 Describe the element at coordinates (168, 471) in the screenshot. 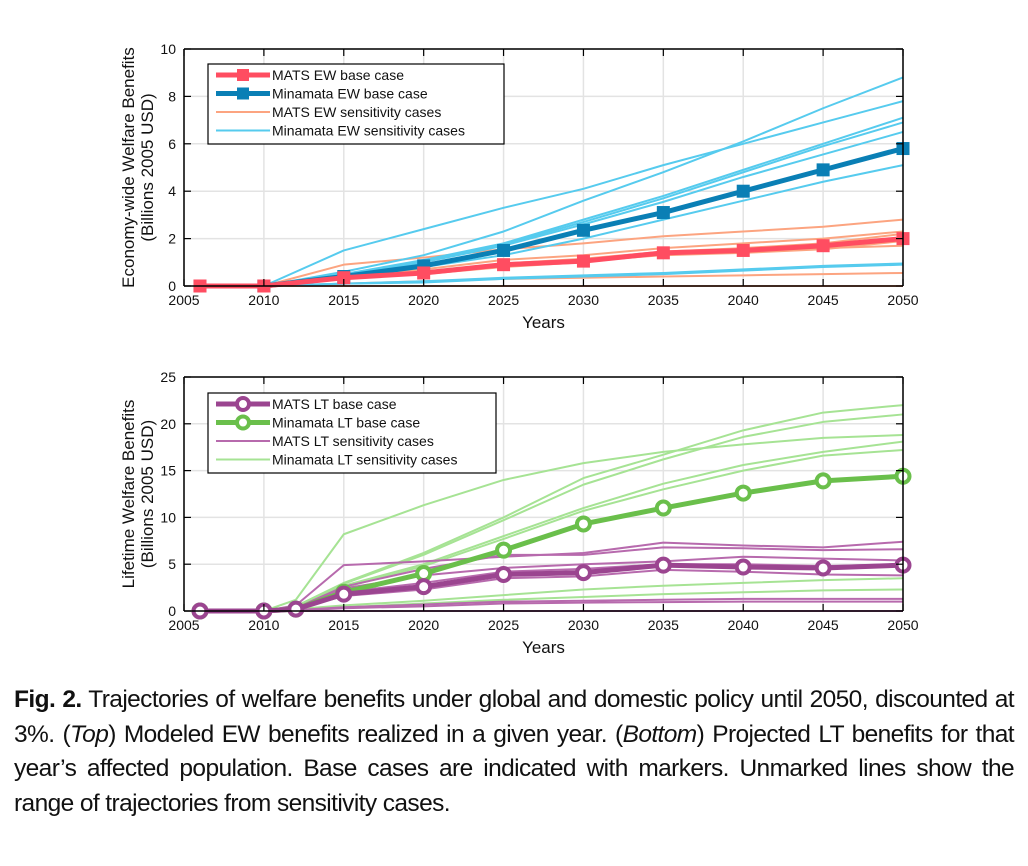

I see `y-tick-label: 15` at that location.